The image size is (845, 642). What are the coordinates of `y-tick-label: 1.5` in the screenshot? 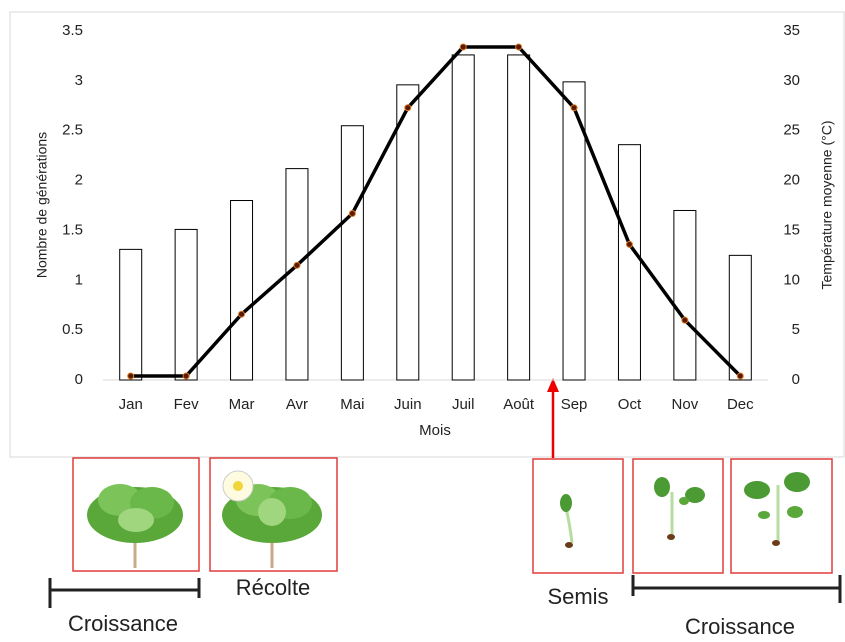 It's located at (72, 229).